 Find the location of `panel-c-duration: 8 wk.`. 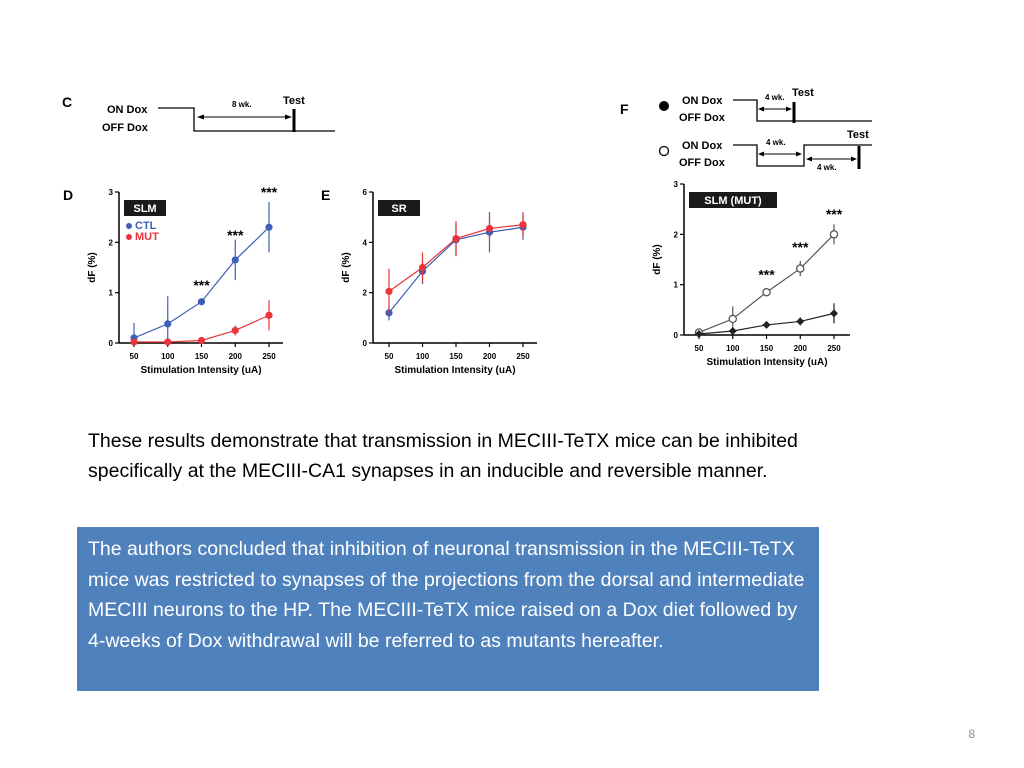

panel-c-duration: 8 wk. is located at coordinates (242, 104).